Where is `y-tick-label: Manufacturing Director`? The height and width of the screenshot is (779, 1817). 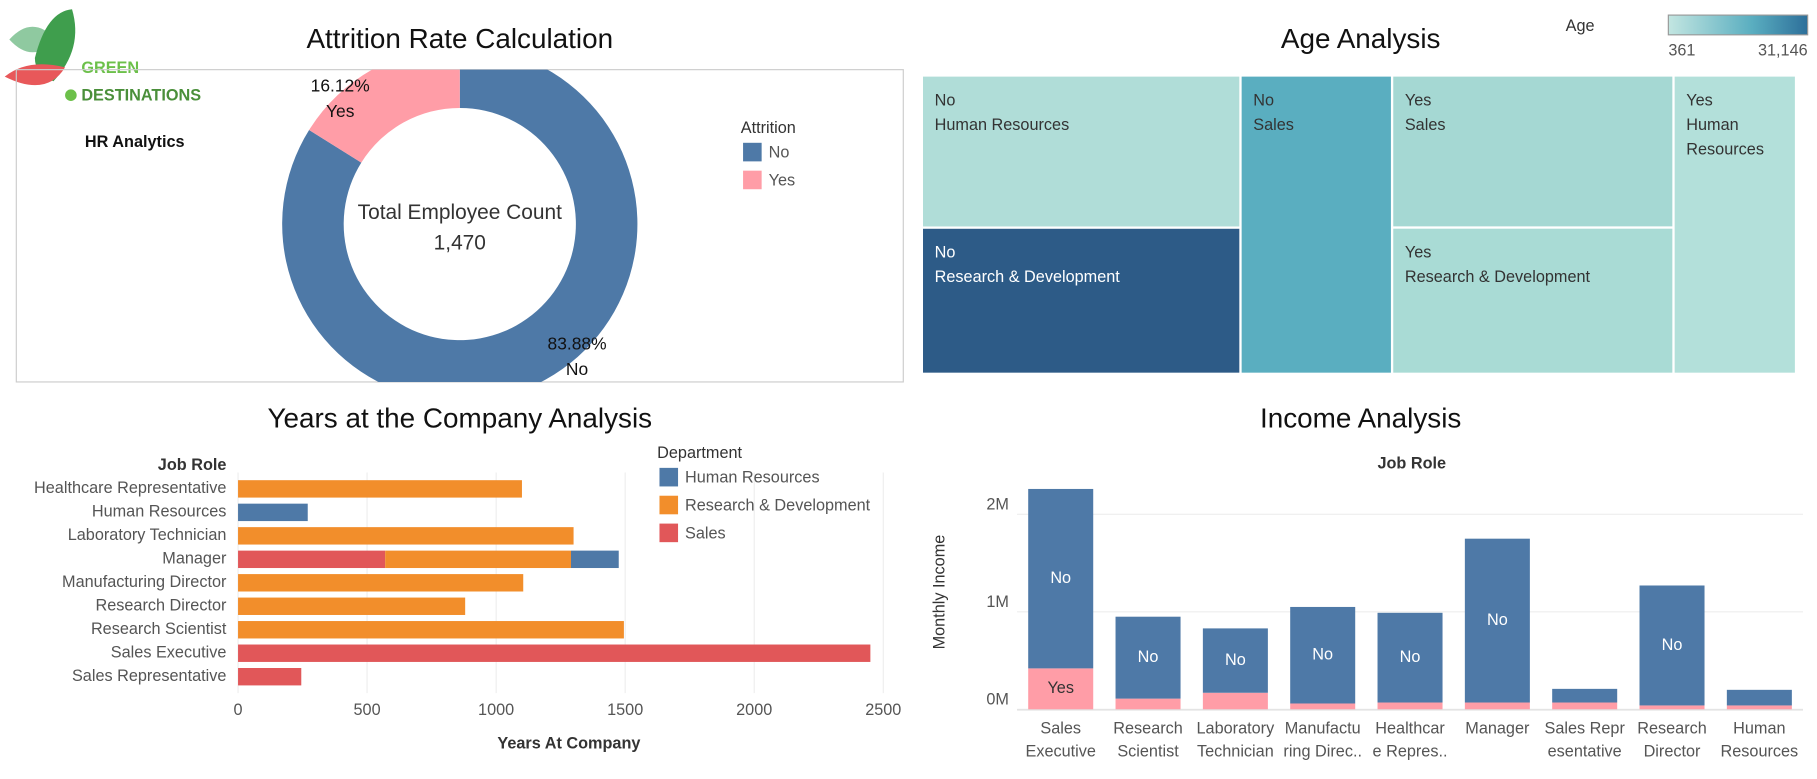 y-tick-label: Manufacturing Director is located at coordinates (144, 582).